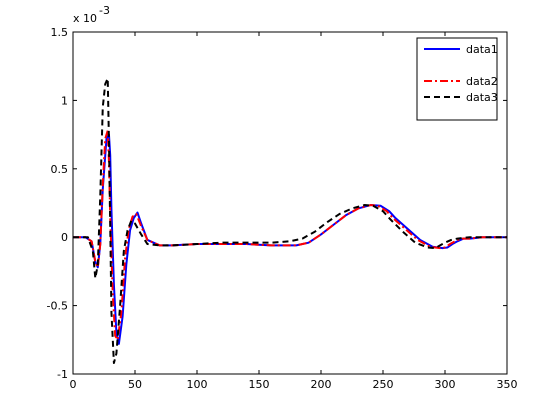  I want to click on x-tick-label: 0, so click(73, 384).